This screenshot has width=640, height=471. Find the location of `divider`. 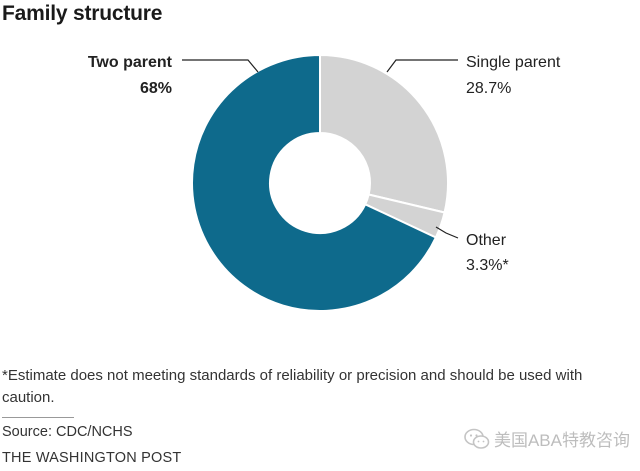

divider is located at coordinates (38, 417).